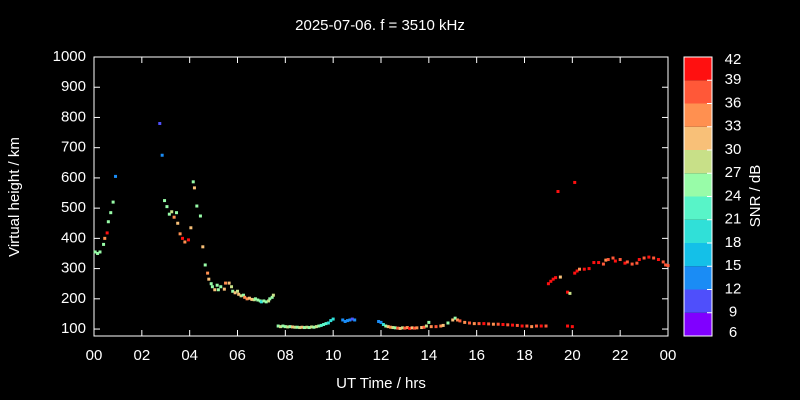 The height and width of the screenshot is (400, 800). I want to click on x-tick-label: 18, so click(524, 355).